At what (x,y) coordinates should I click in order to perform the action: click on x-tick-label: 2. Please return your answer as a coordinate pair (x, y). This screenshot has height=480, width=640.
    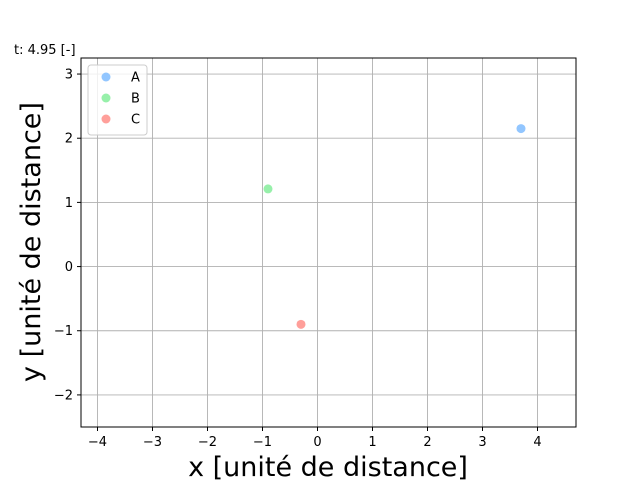
    Looking at the image, I should click on (427, 442).